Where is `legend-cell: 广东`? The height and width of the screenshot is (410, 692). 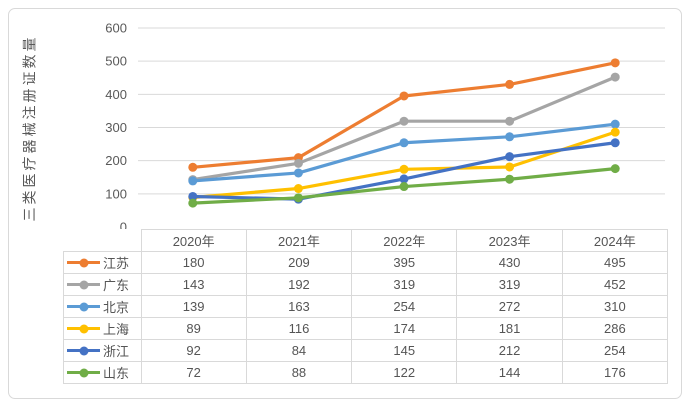 legend-cell: 广东 is located at coordinates (102, 284).